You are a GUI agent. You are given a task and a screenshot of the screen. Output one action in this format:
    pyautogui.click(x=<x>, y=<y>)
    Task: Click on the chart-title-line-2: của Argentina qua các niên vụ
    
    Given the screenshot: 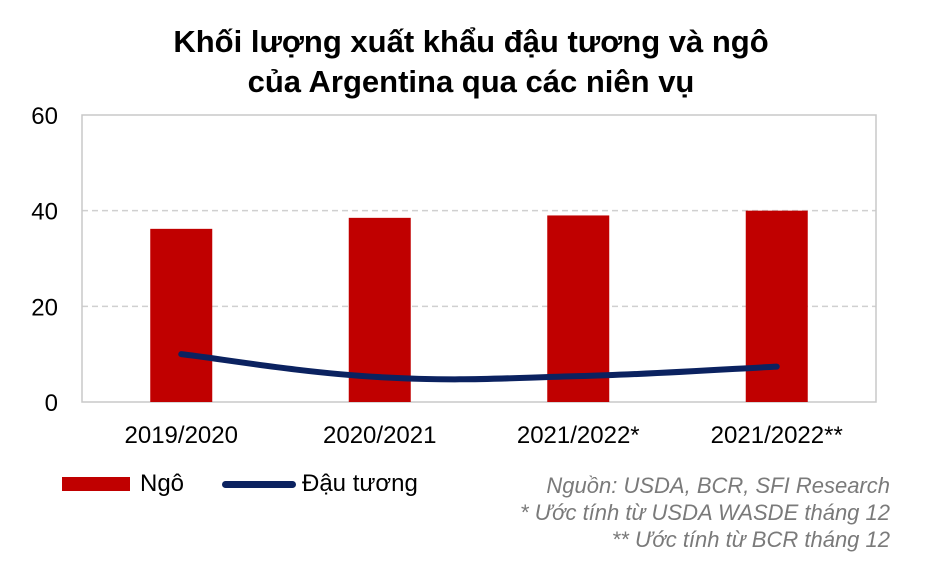 What is the action you would take?
    pyautogui.click(x=471, y=81)
    